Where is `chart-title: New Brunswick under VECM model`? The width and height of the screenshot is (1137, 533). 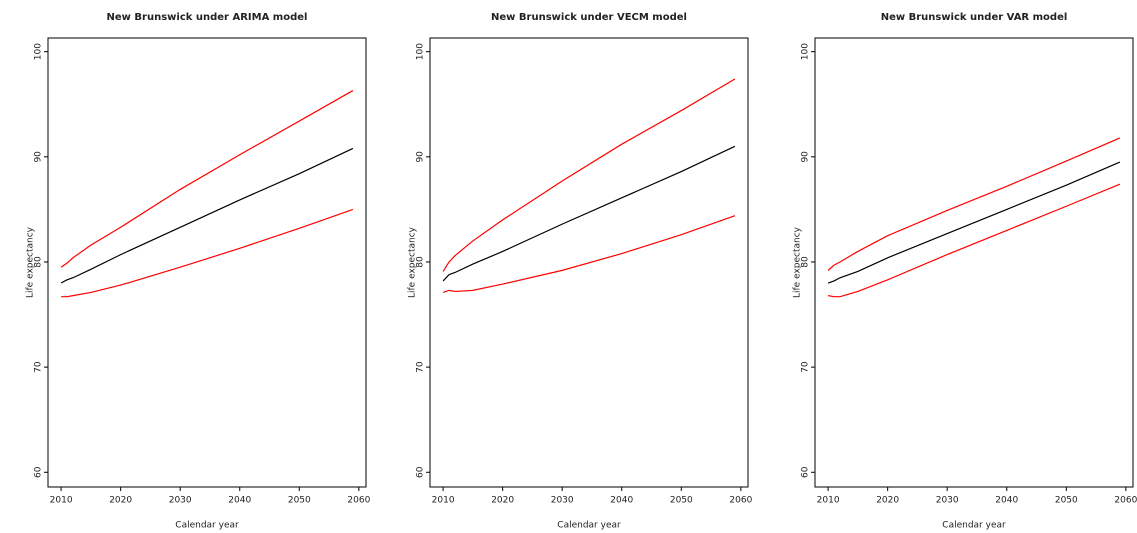 chart-title: New Brunswick under VECM model is located at coordinates (589, 17).